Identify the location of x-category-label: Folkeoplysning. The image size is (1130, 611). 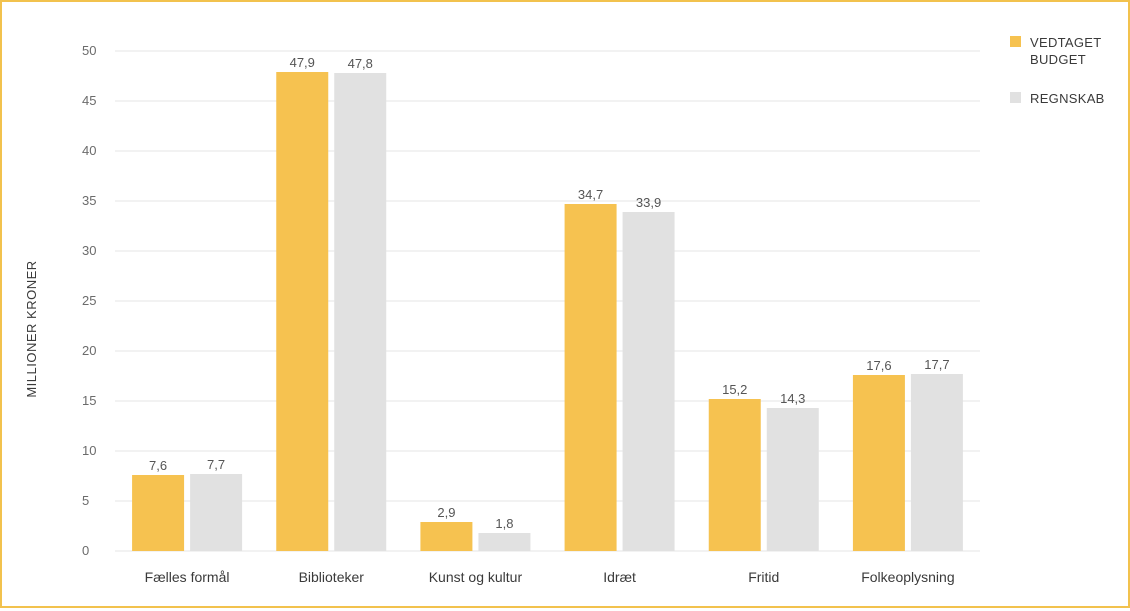
(907, 577).